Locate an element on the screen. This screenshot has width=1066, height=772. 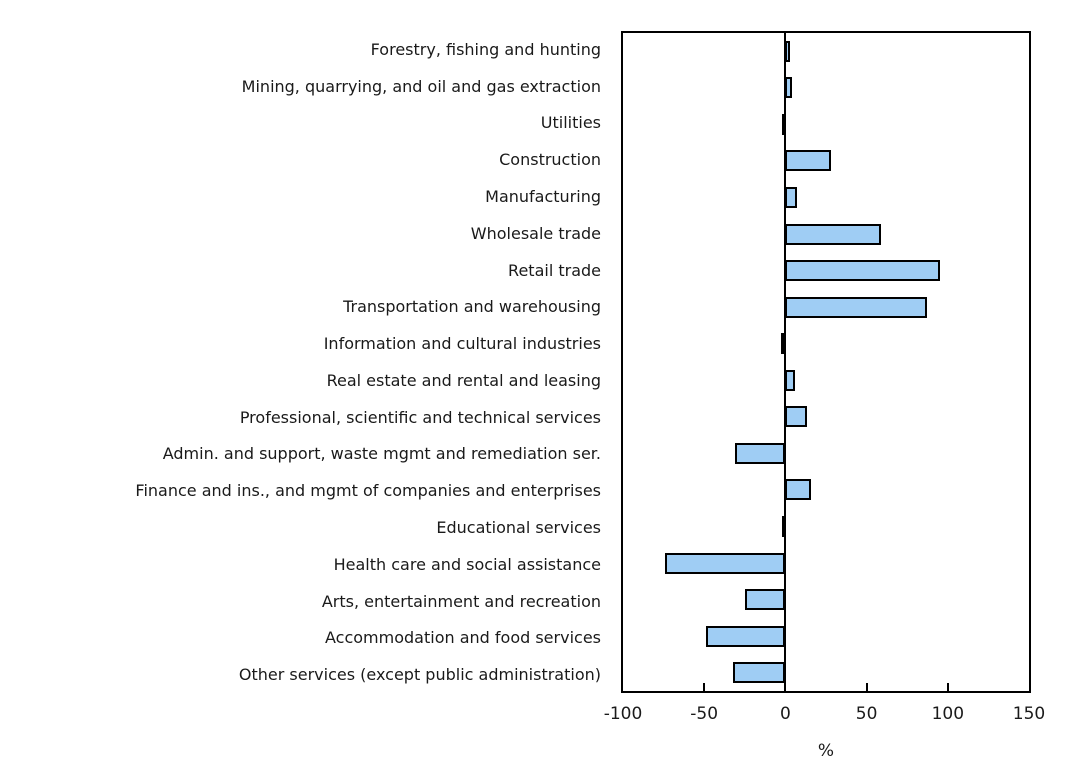
category-label: Utilities is located at coordinates (570, 123).